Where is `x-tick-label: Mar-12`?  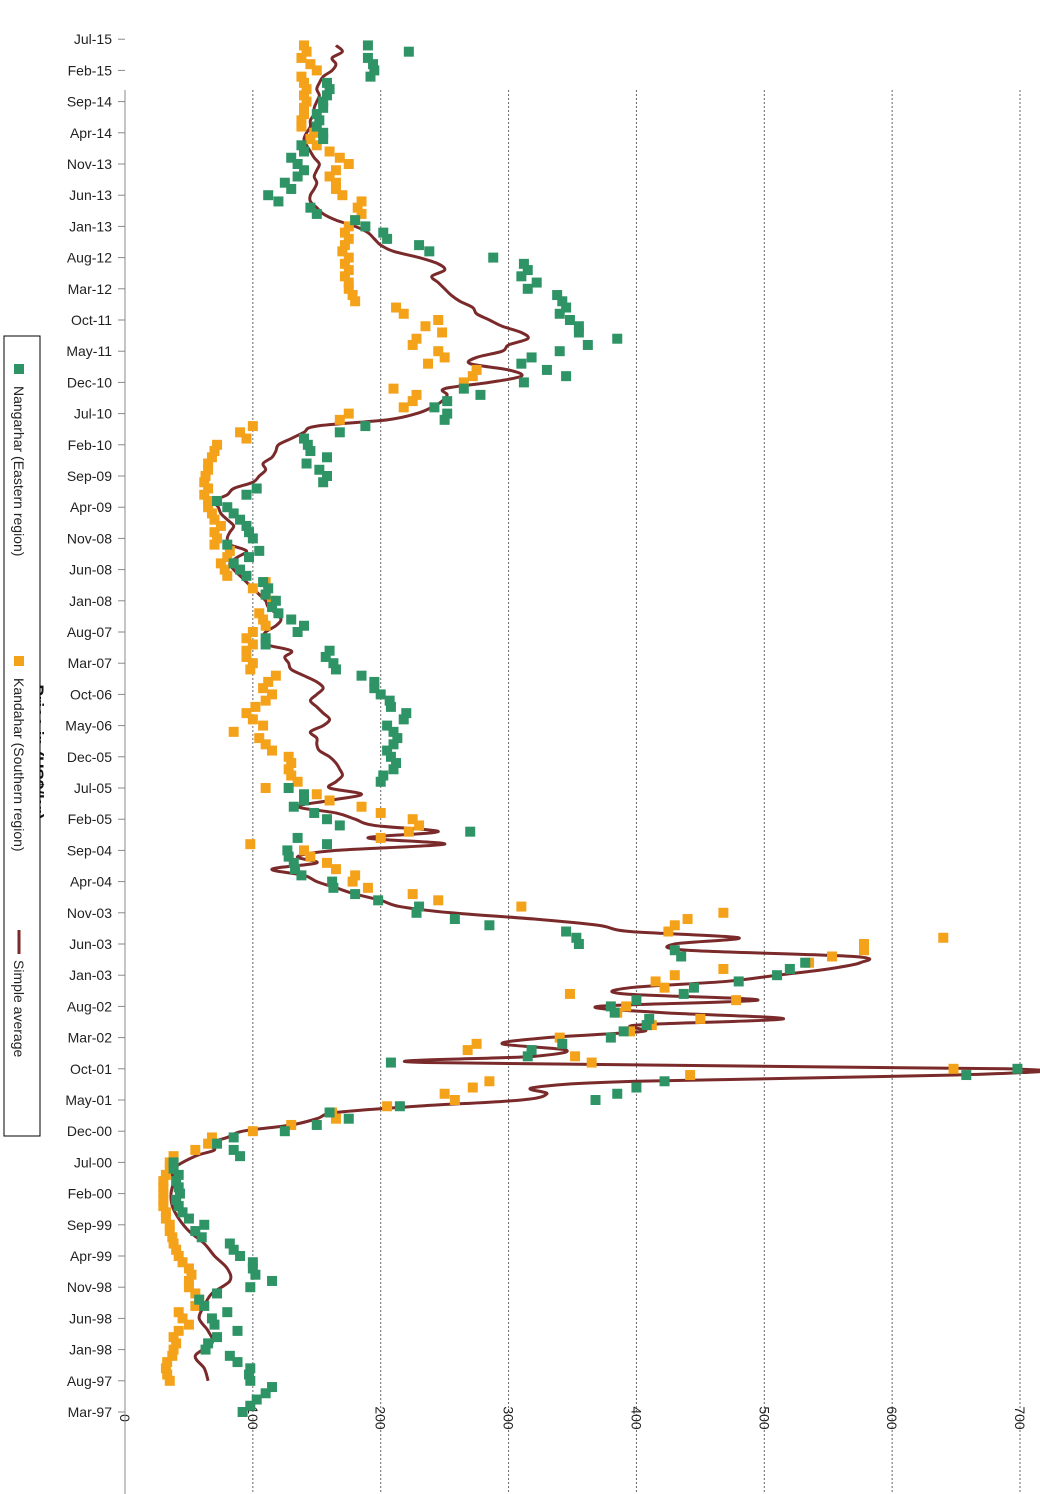 x-tick-label: Mar-12 is located at coordinates (90, 289).